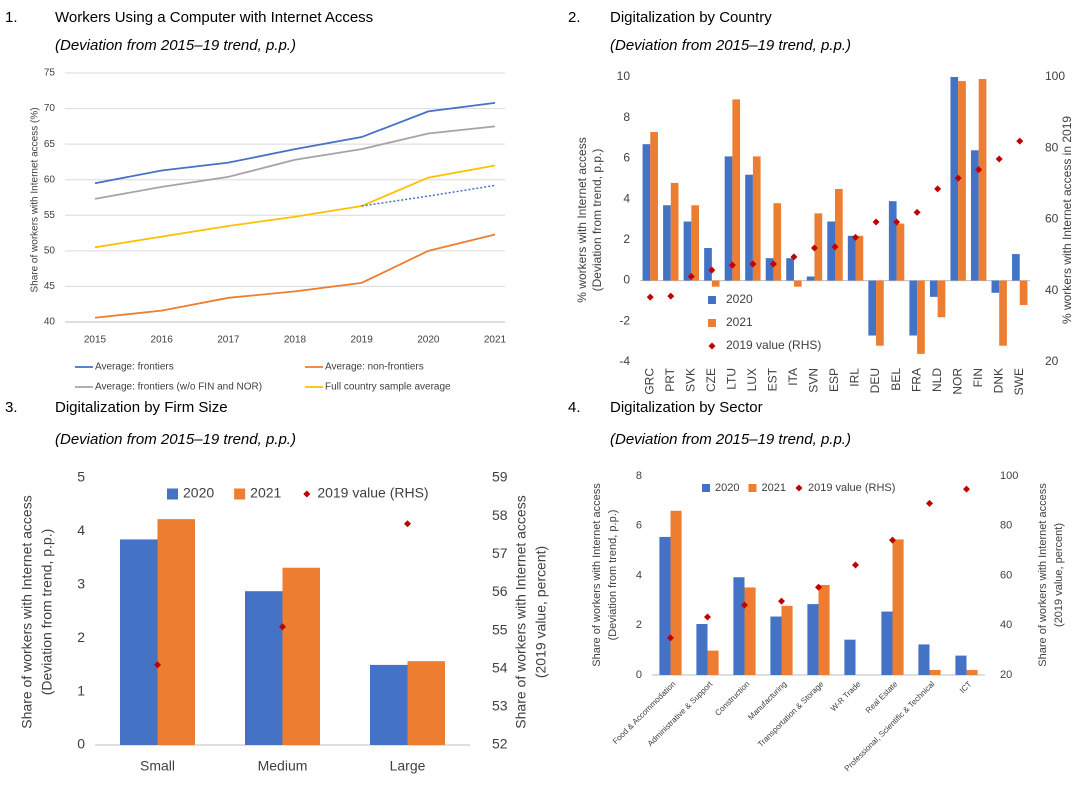 Image resolution: width=1077 pixels, height=794 pixels. Describe the element at coordinates (1052, 219) in the screenshot. I see `y2-tick-label: 60` at that location.